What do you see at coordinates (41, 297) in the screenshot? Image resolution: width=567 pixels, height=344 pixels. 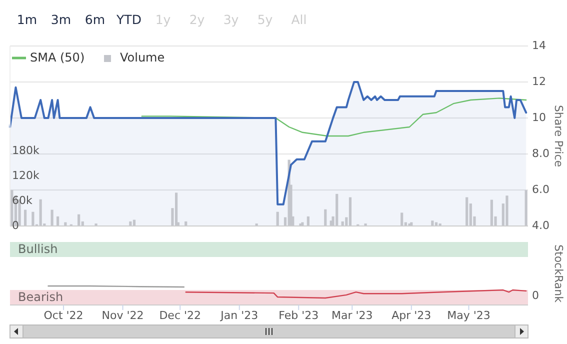 I see `band-label: Bearish` at bounding box center [41, 297].